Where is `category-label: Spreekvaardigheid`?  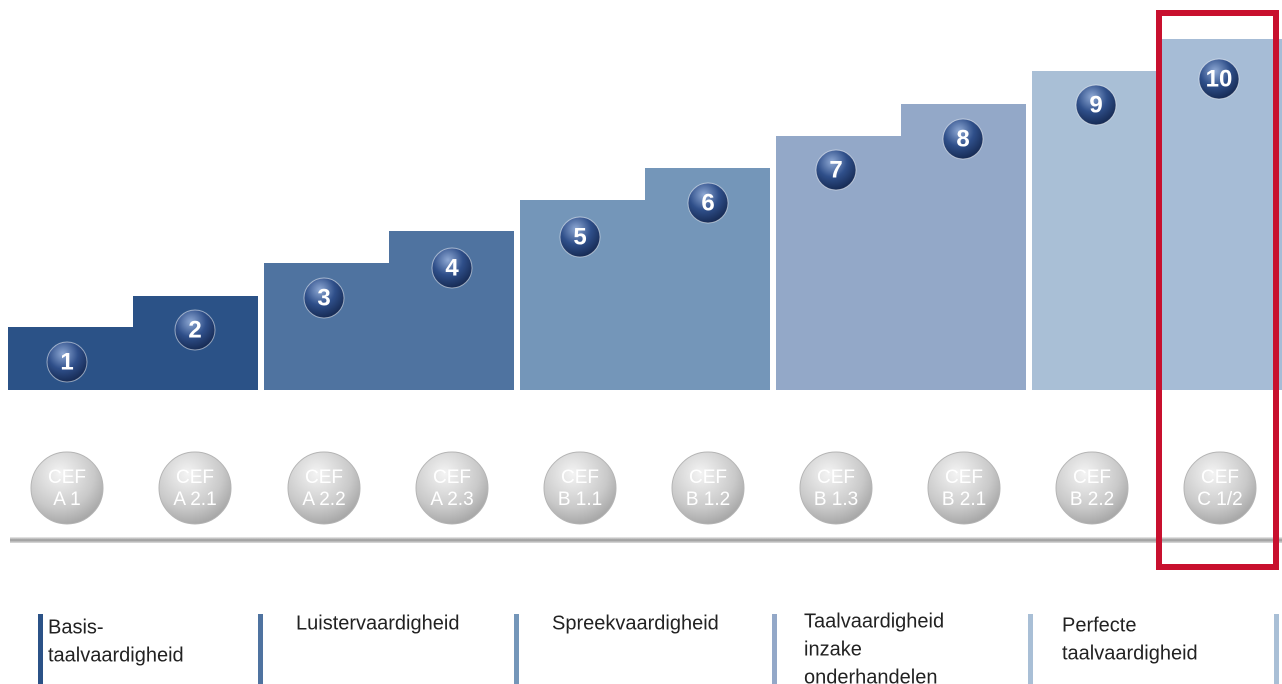
category-label: Spreekvaardigheid is located at coordinates (635, 623).